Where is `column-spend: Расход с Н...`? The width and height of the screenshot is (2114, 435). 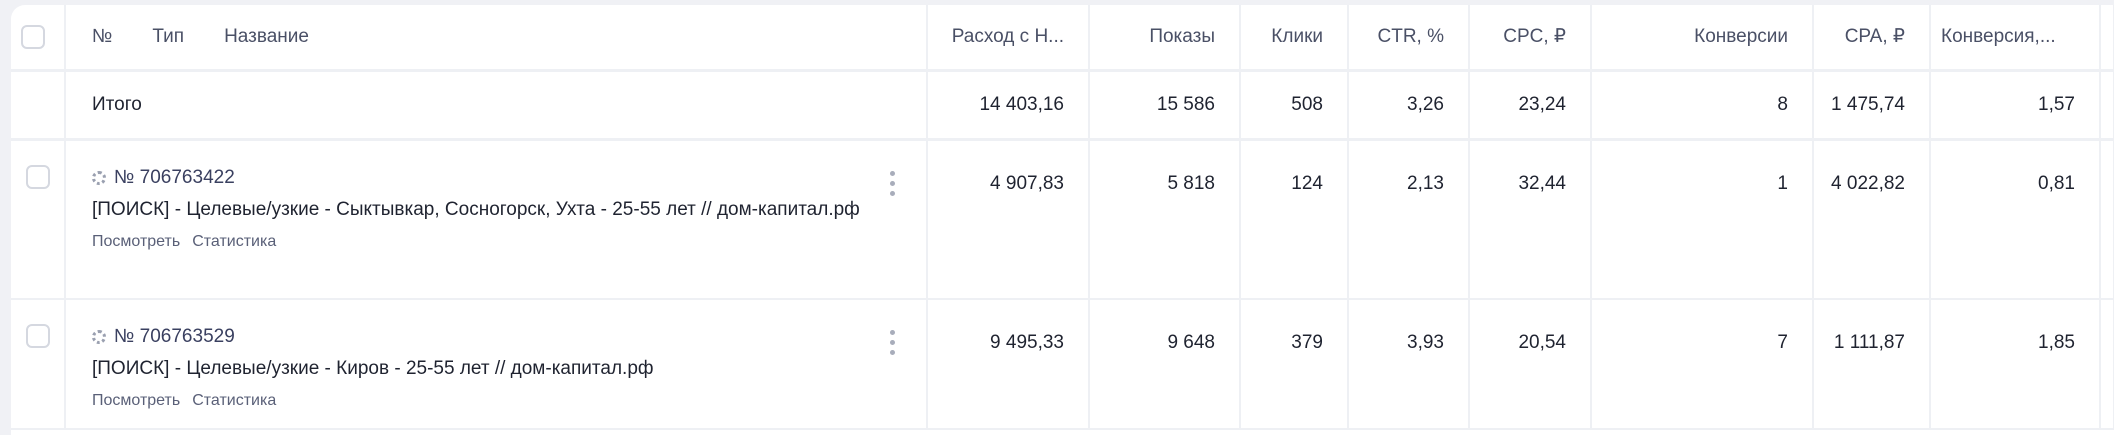 column-spend: Расход с Н... is located at coordinates (1008, 37).